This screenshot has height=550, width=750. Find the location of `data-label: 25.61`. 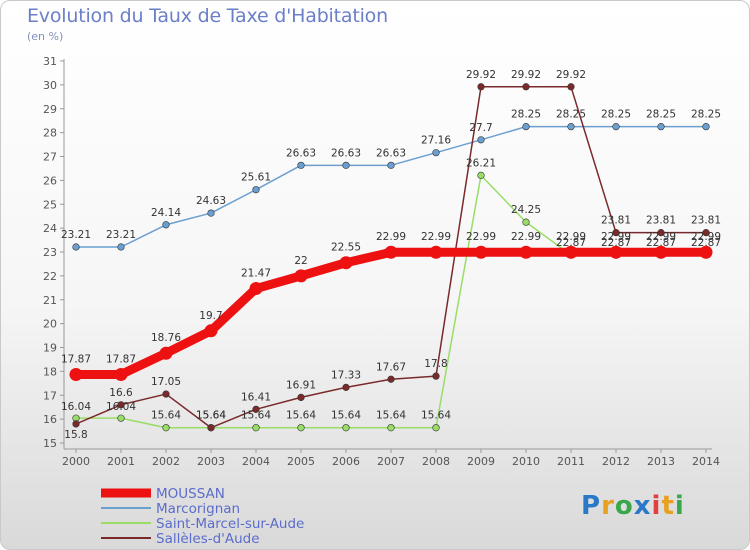

data-label: 25.61 is located at coordinates (256, 178).